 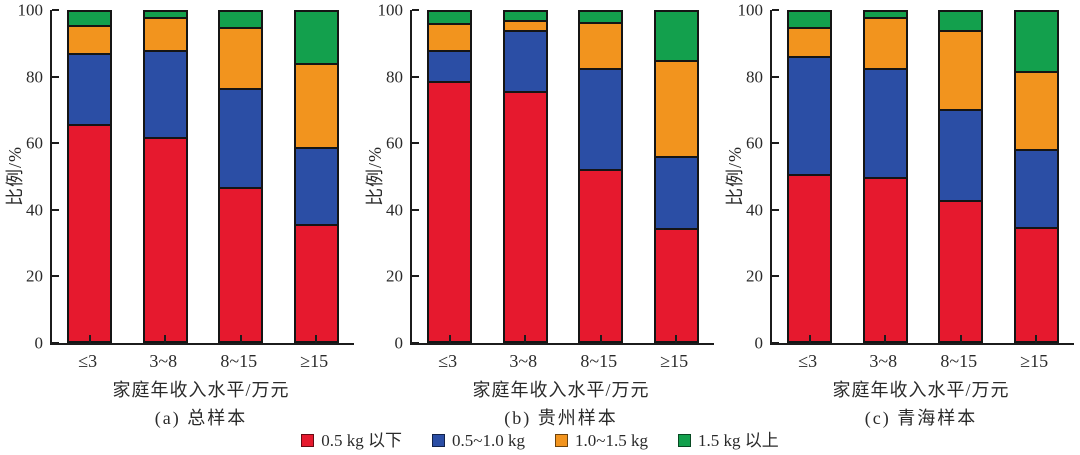 I want to click on legend-label: 1.5 kg 以上, so click(x=738, y=440).